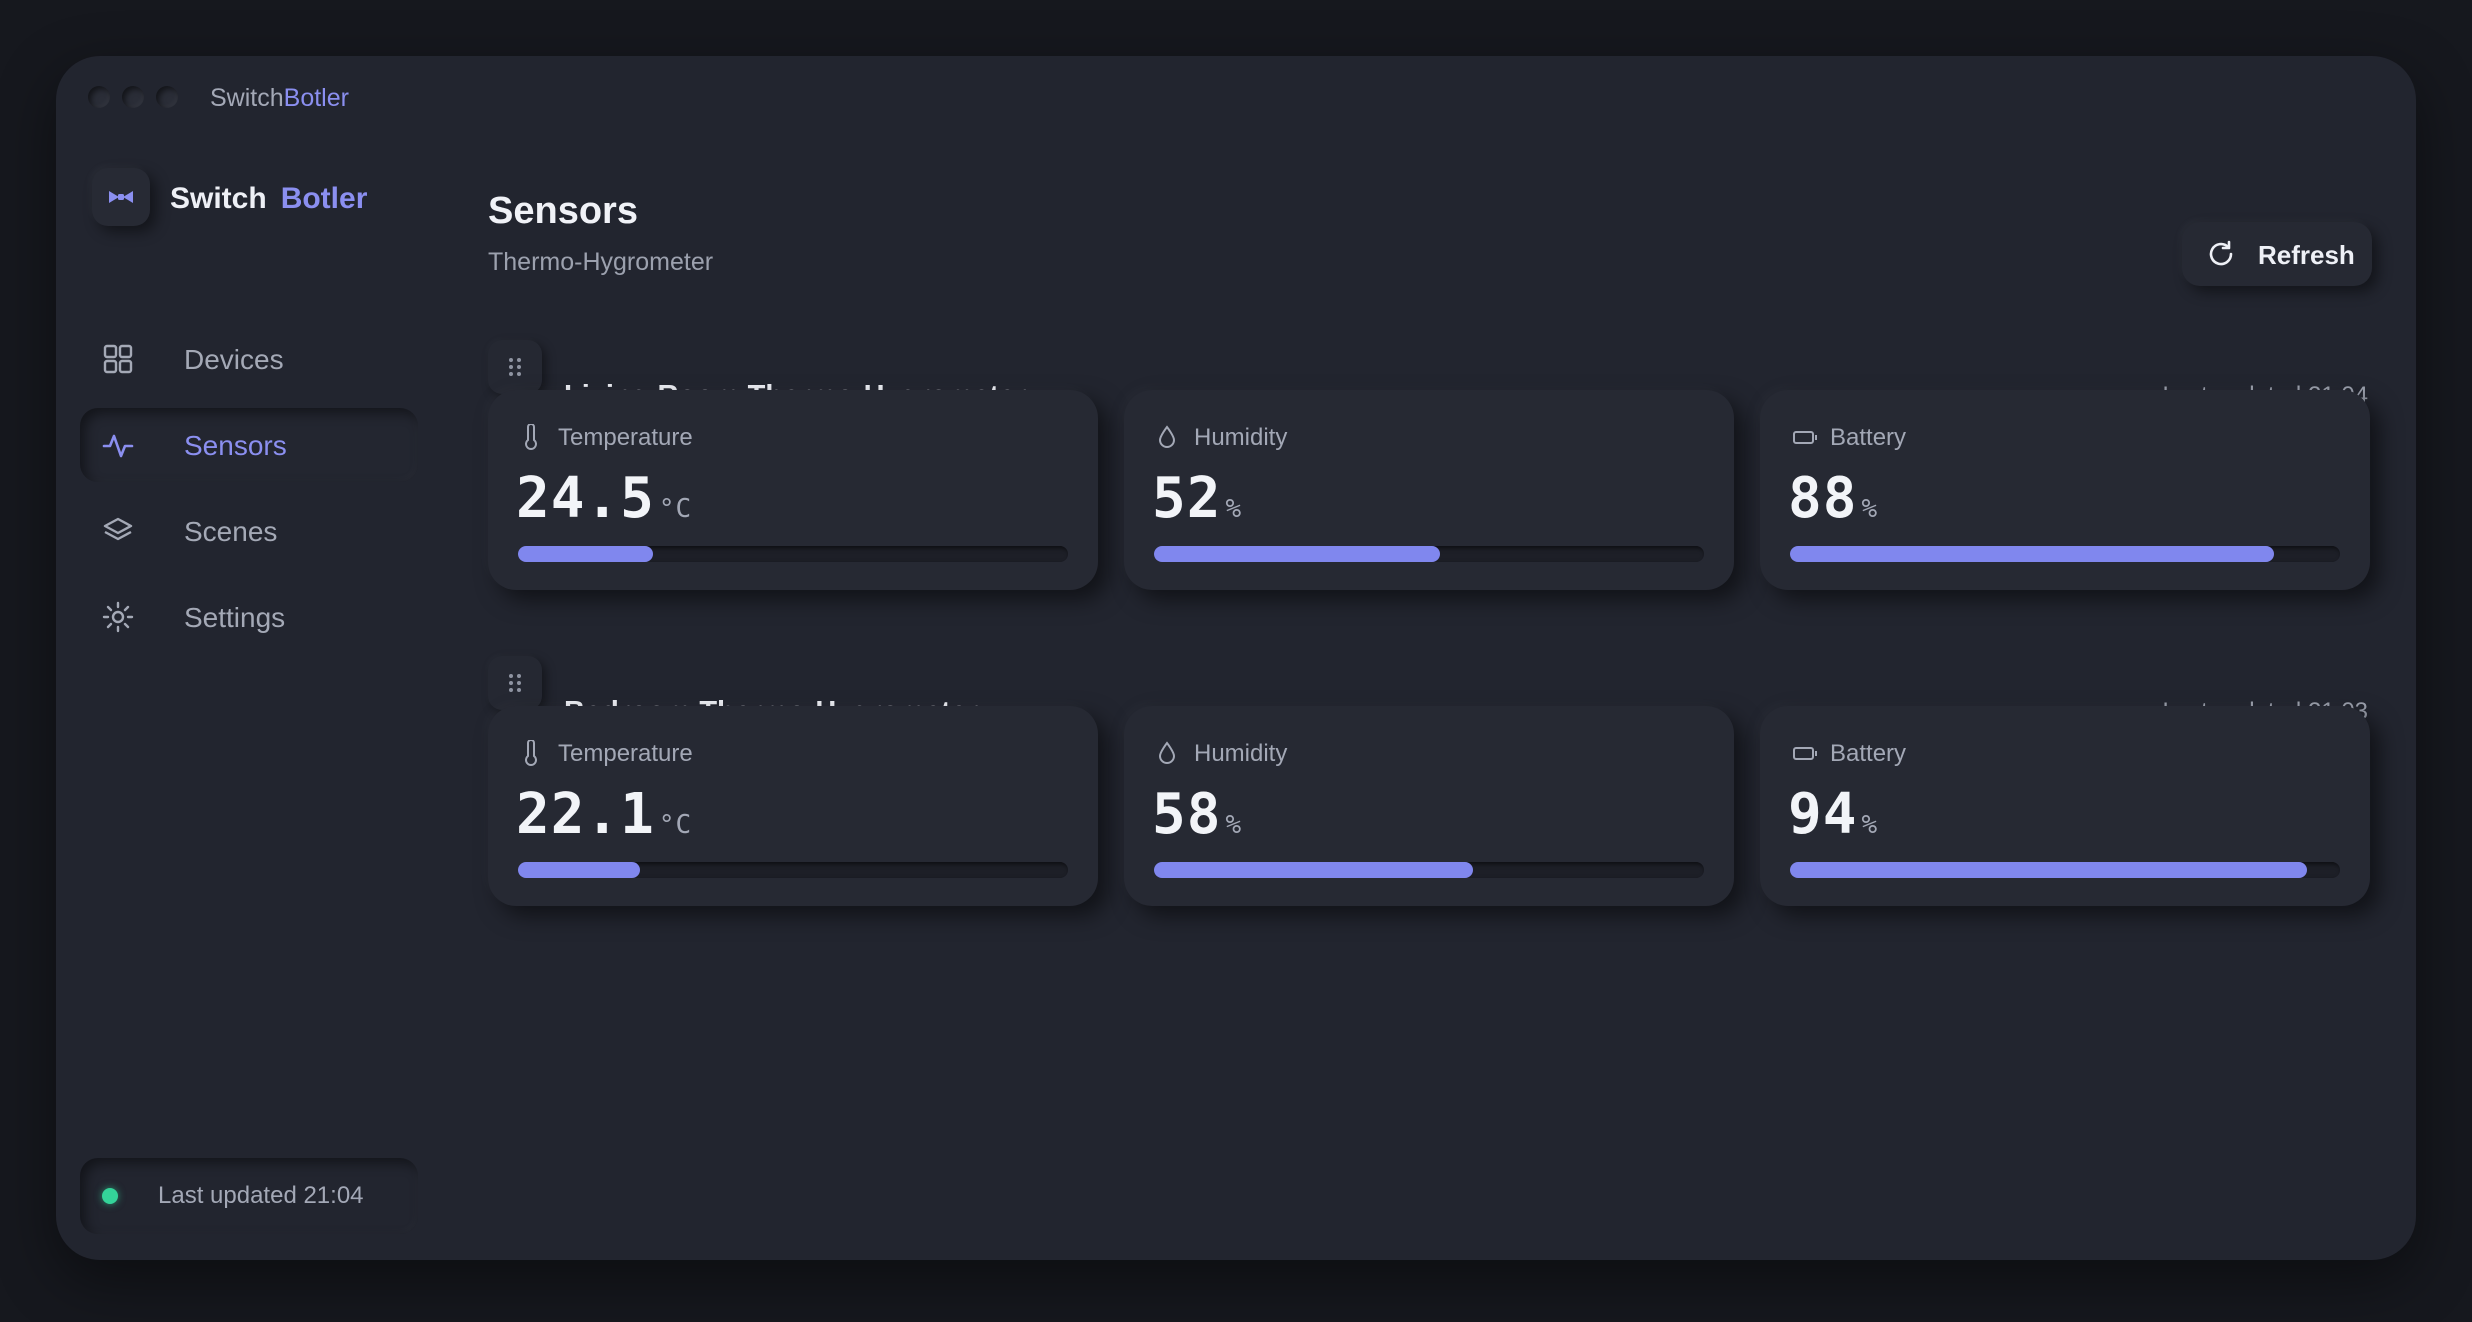 This screenshot has height=1322, width=2472. What do you see at coordinates (247, 98) in the screenshot?
I see `window-title-part1: Switch` at bounding box center [247, 98].